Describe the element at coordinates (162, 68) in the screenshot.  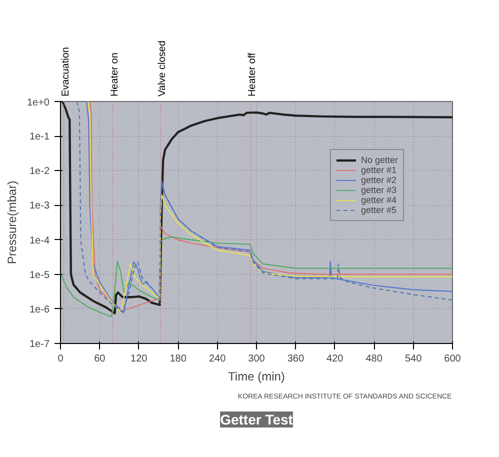
I see `ref-line-label: Valve closed` at that location.